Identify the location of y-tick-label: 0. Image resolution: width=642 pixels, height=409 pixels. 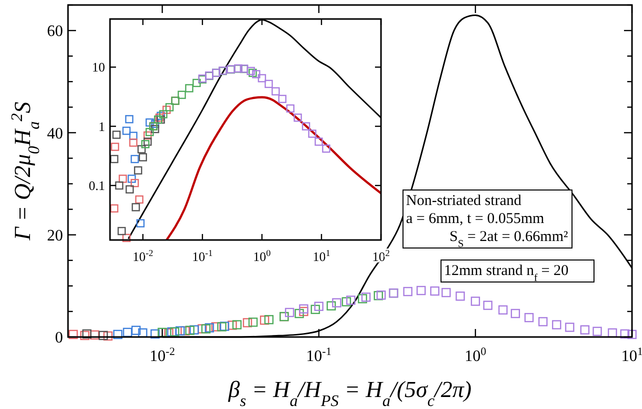
(59, 338).